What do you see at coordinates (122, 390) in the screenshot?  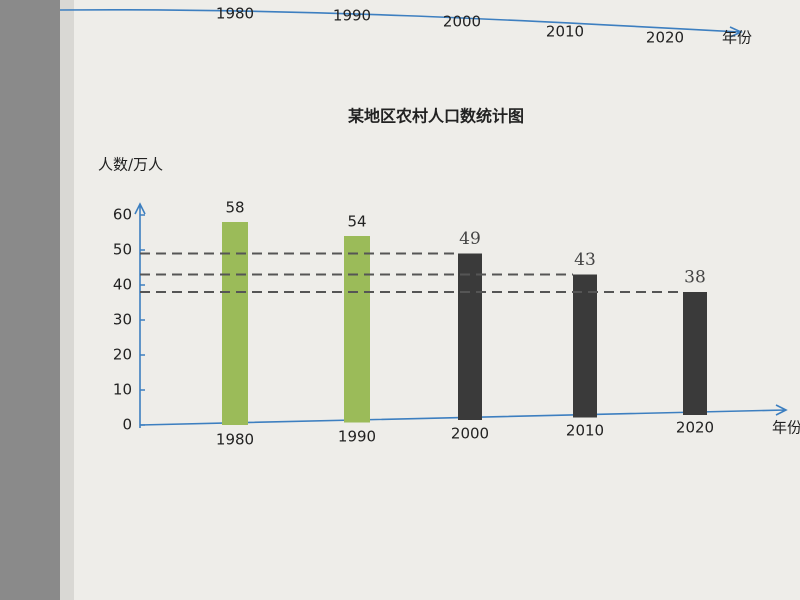 I see `y-tick-label: 10` at bounding box center [122, 390].